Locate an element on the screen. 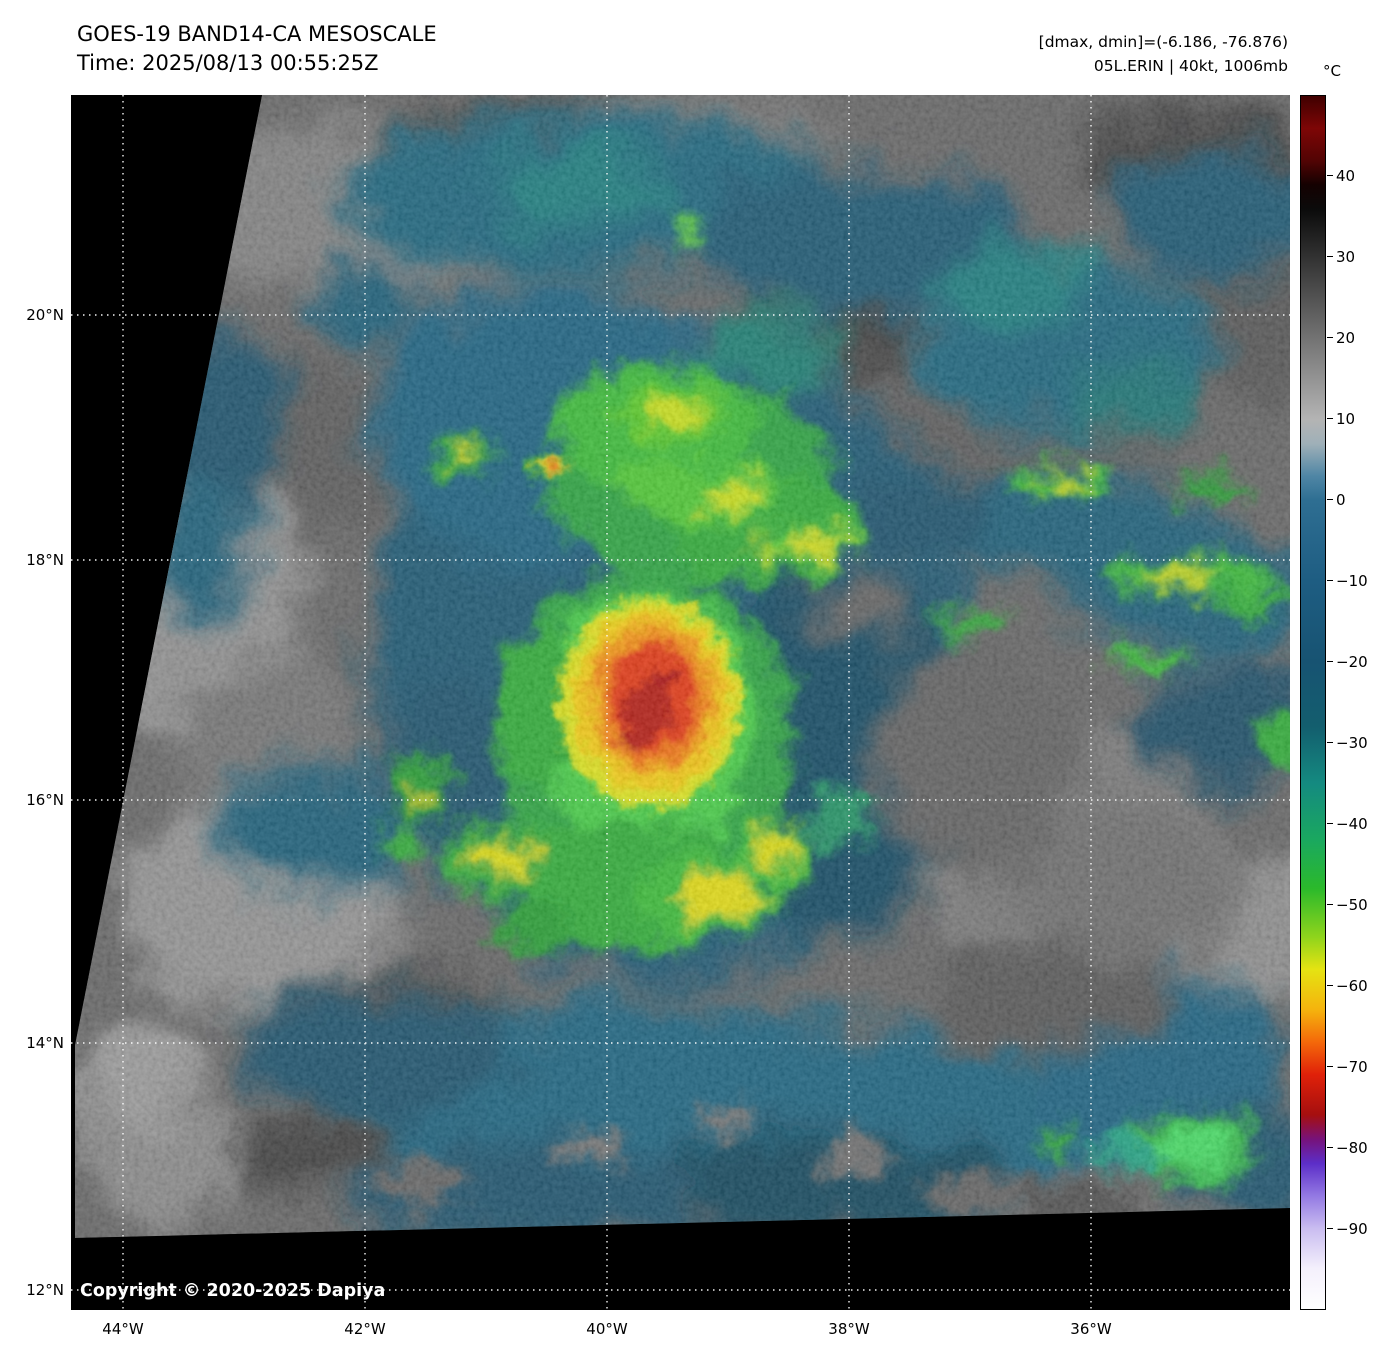  figure-time: Time: 2025/08/13 00:55:25Z is located at coordinates (228, 63).